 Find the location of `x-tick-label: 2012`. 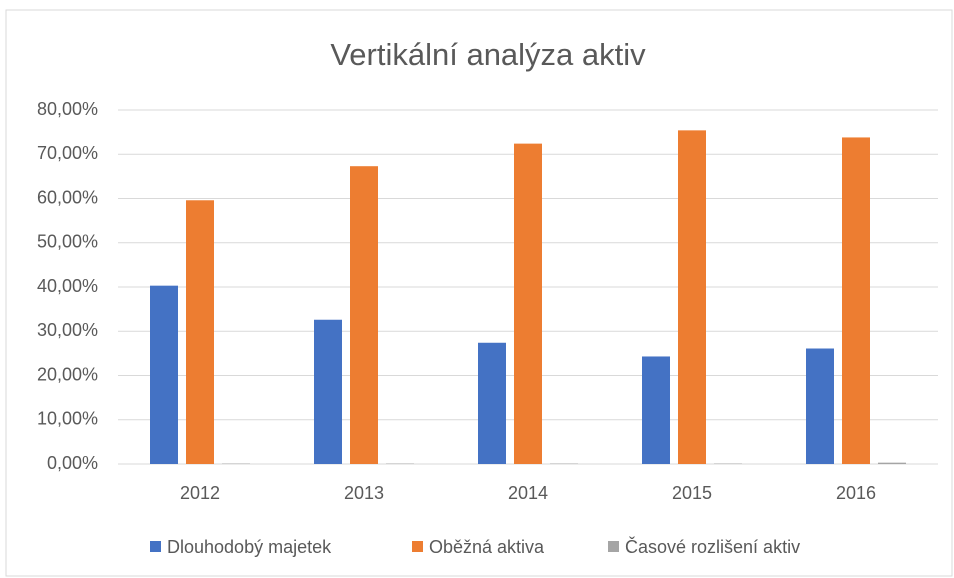

x-tick-label: 2012 is located at coordinates (200, 493).